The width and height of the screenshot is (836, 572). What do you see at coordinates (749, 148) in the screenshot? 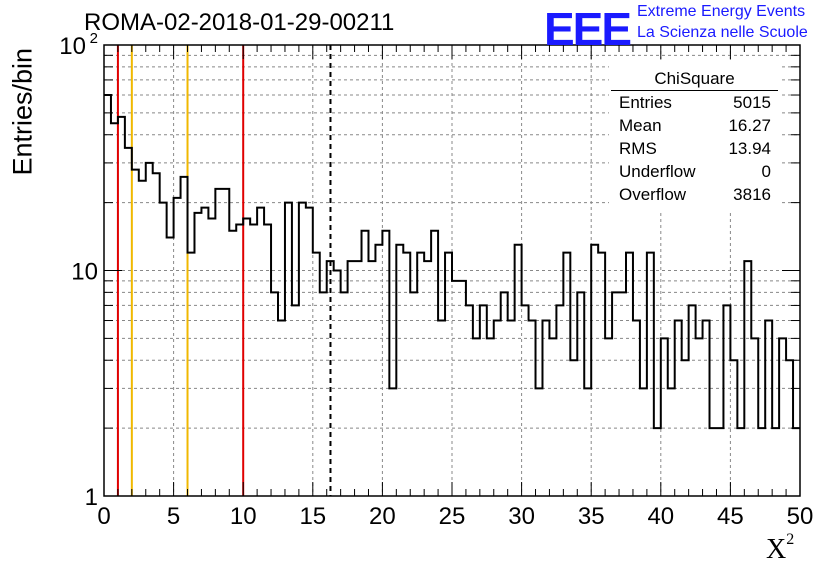
I see `stats-value: 13.94` at bounding box center [749, 148].